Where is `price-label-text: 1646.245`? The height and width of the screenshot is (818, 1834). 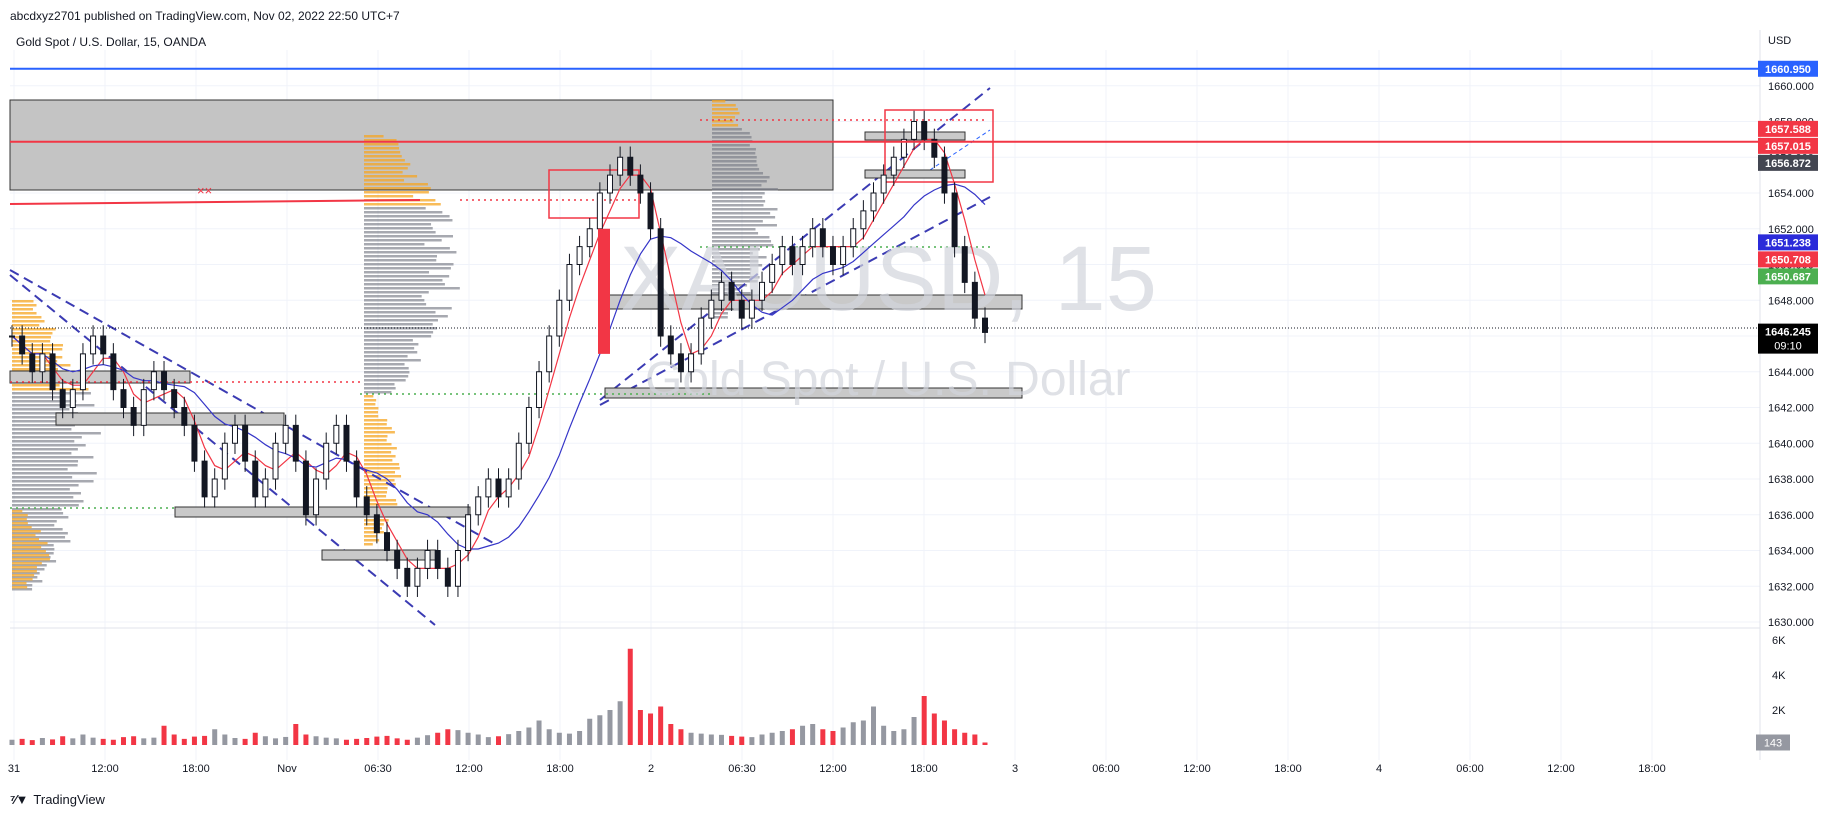 price-label-text: 1646.245 is located at coordinates (1788, 333).